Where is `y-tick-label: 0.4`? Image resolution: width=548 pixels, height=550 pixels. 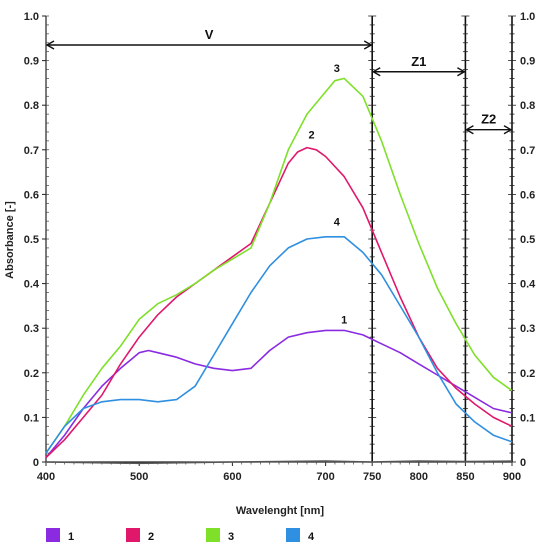 y-tick-label: 0.4 is located at coordinates (32, 285).